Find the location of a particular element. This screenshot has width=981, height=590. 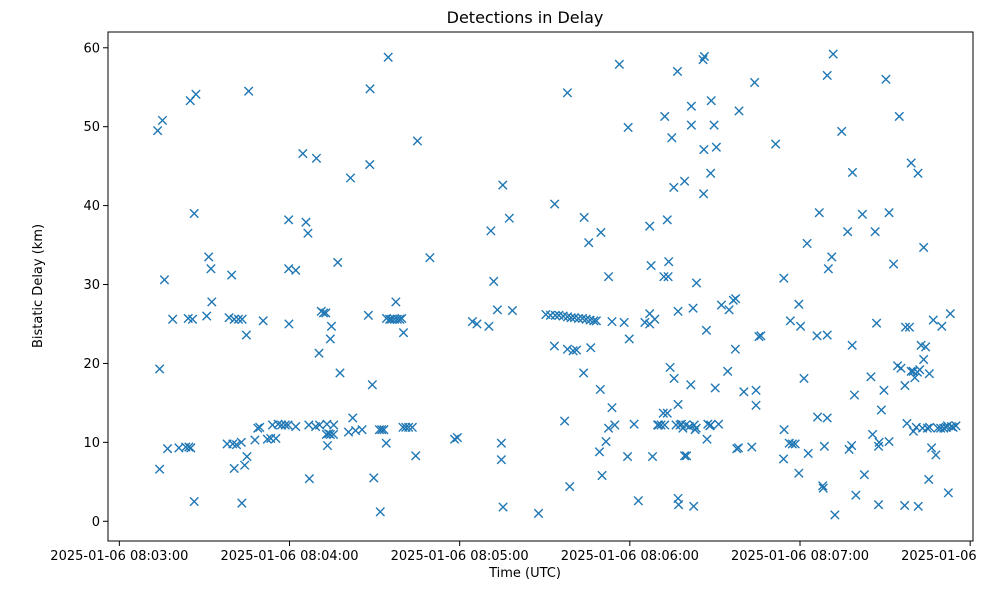

x-tick-label: 2025-01-06 08:06:00 is located at coordinates (630, 556).